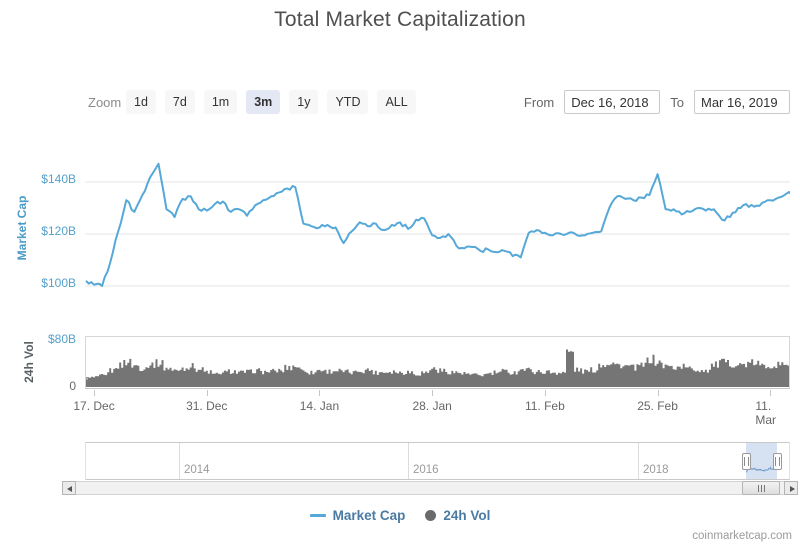 Image resolution: width=800 pixels, height=550 pixels. I want to click on xaxis-tick-label: 31. Dec, so click(207, 406).